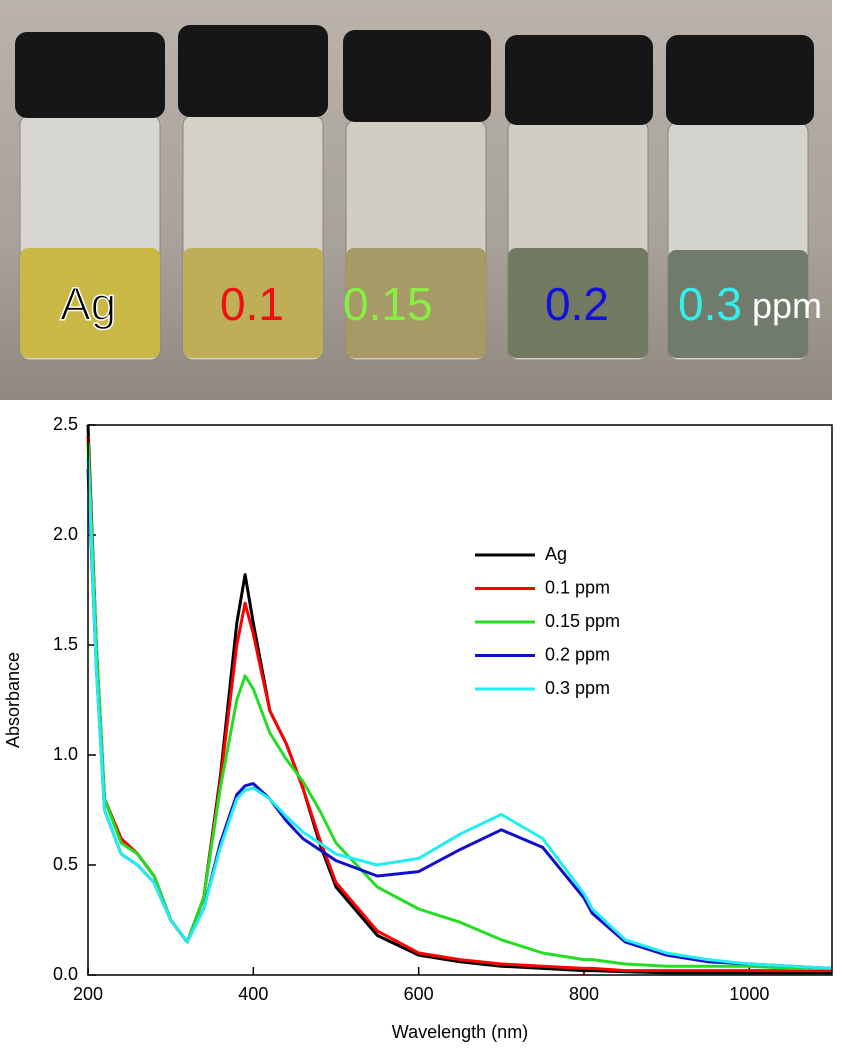 The image size is (842, 1050). What do you see at coordinates (65, 534) in the screenshot?
I see `y-tick-label: 2.0` at bounding box center [65, 534].